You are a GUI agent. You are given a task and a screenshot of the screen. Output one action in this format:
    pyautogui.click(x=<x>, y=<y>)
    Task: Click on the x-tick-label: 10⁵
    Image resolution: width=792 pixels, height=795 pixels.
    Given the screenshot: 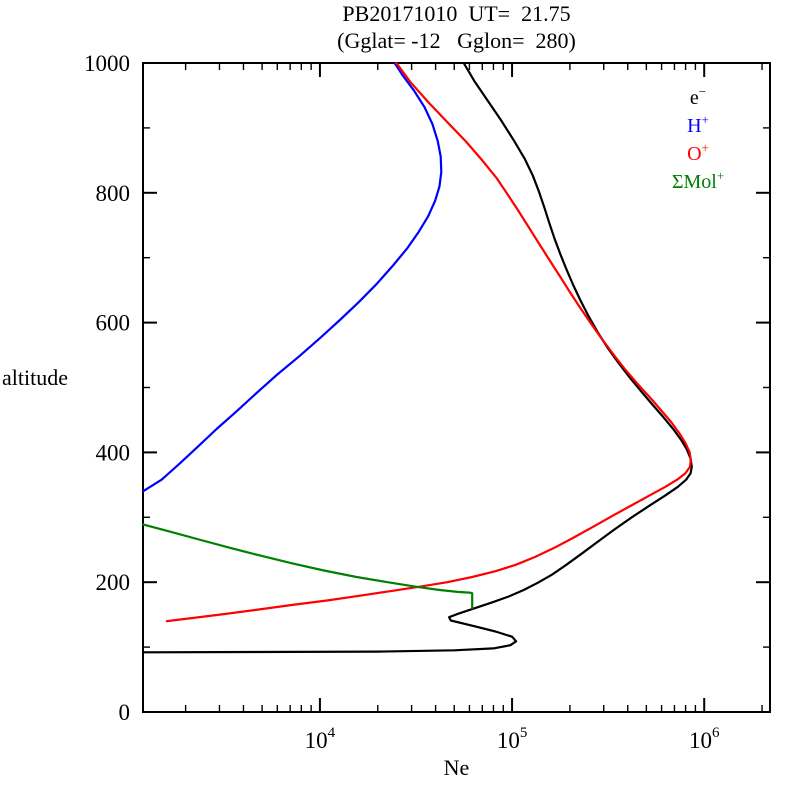 What is the action you would take?
    pyautogui.click(x=512, y=739)
    